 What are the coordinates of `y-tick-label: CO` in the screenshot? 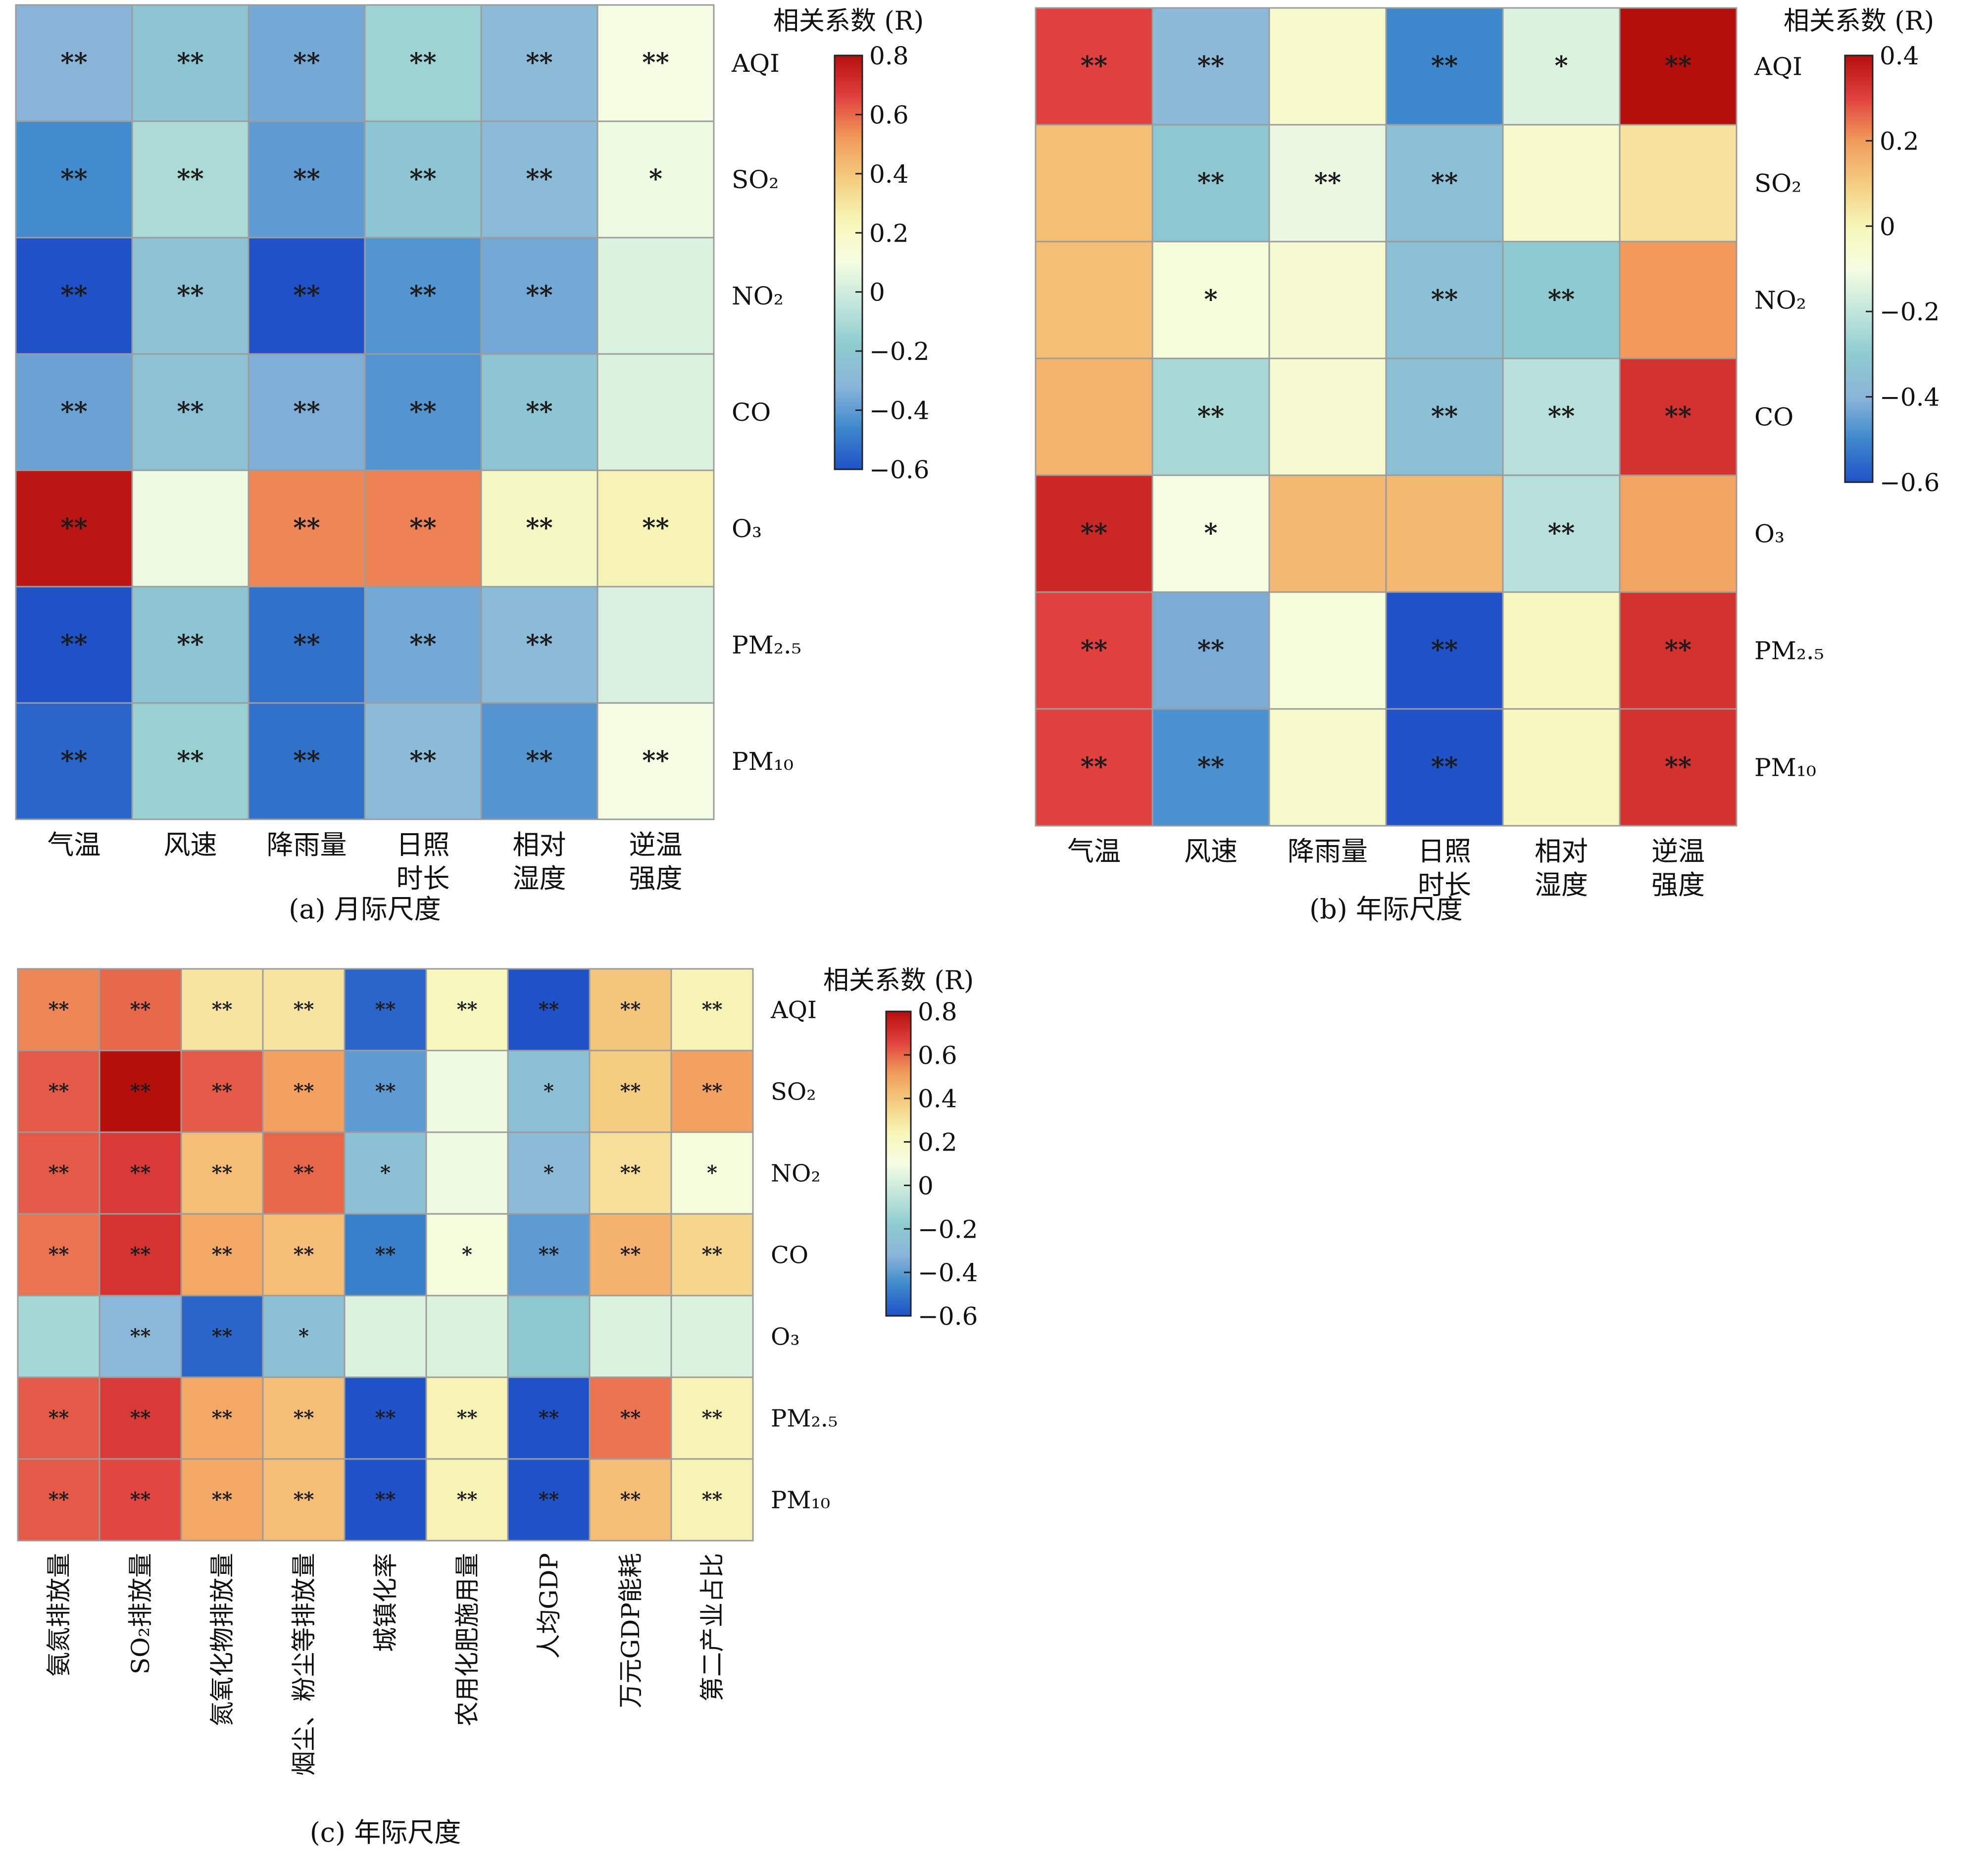 It's located at (1773, 417).